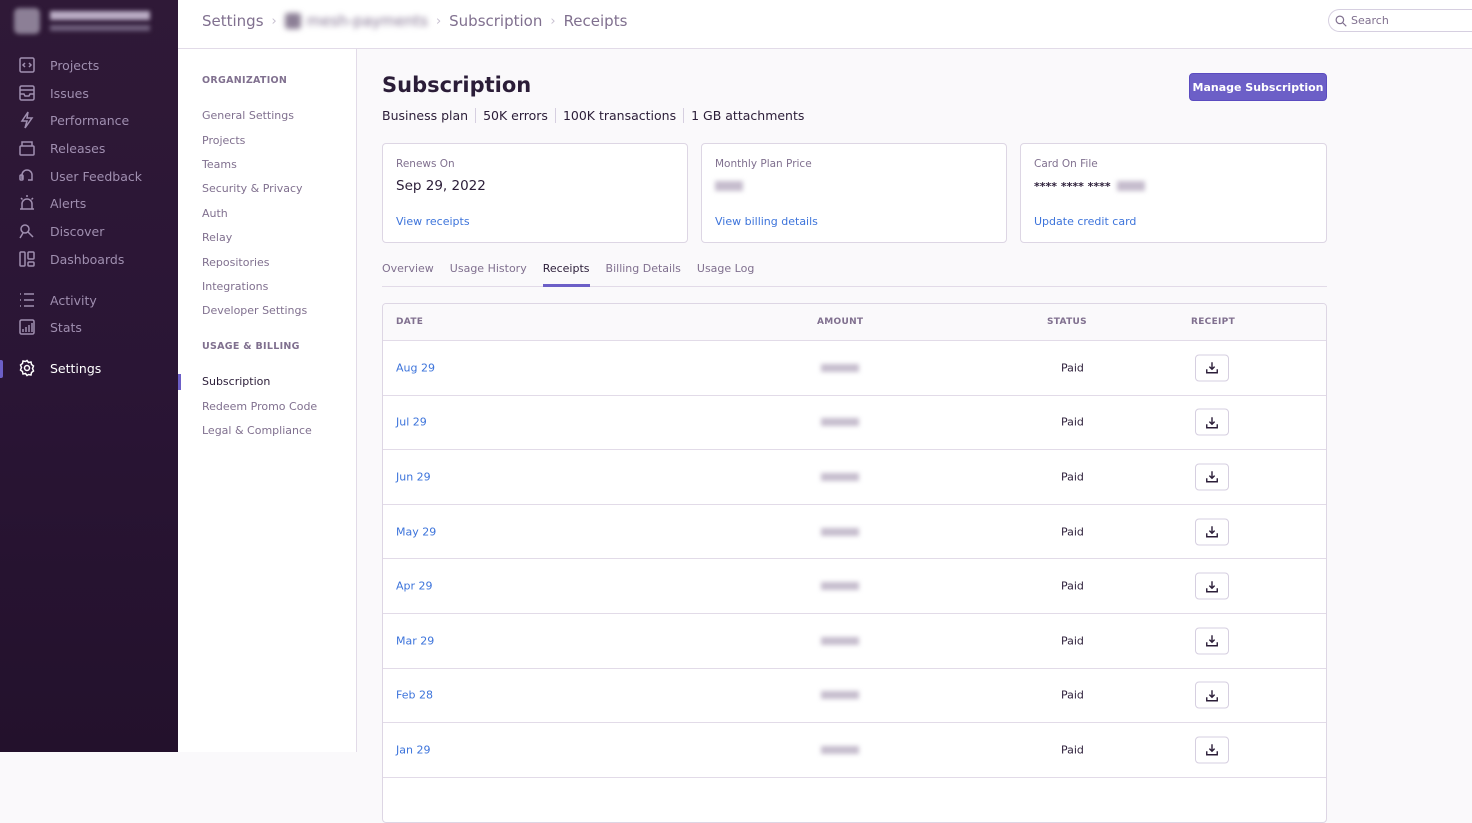 The height and width of the screenshot is (823, 1472). I want to click on settings-nav-item: Projects, so click(224, 140).